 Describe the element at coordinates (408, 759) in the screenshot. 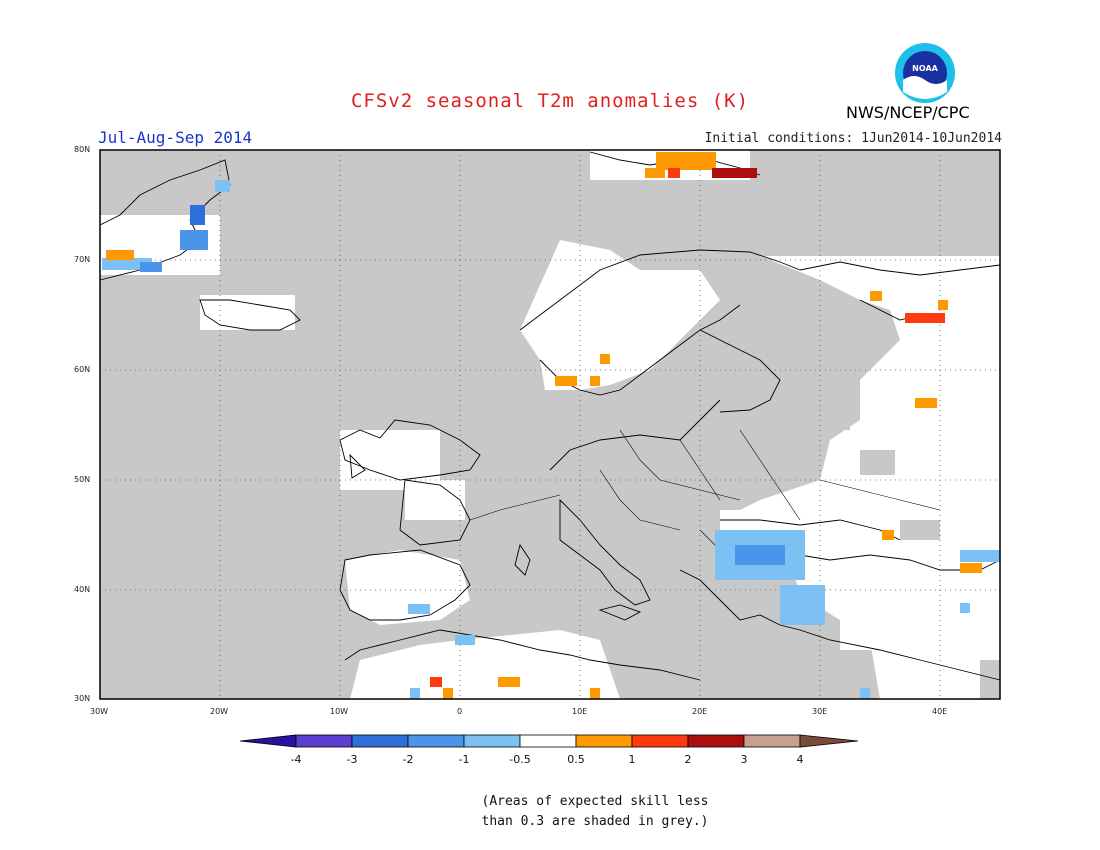

I see `colorbar-tick: -2` at that location.